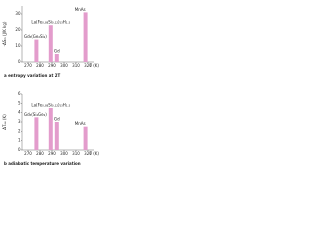 This screenshot has width=320, height=240. Describe the element at coordinates (35, 36) in the screenshot. I see `bar-label: Gd₅(Ge₂Si₂)` at that location.